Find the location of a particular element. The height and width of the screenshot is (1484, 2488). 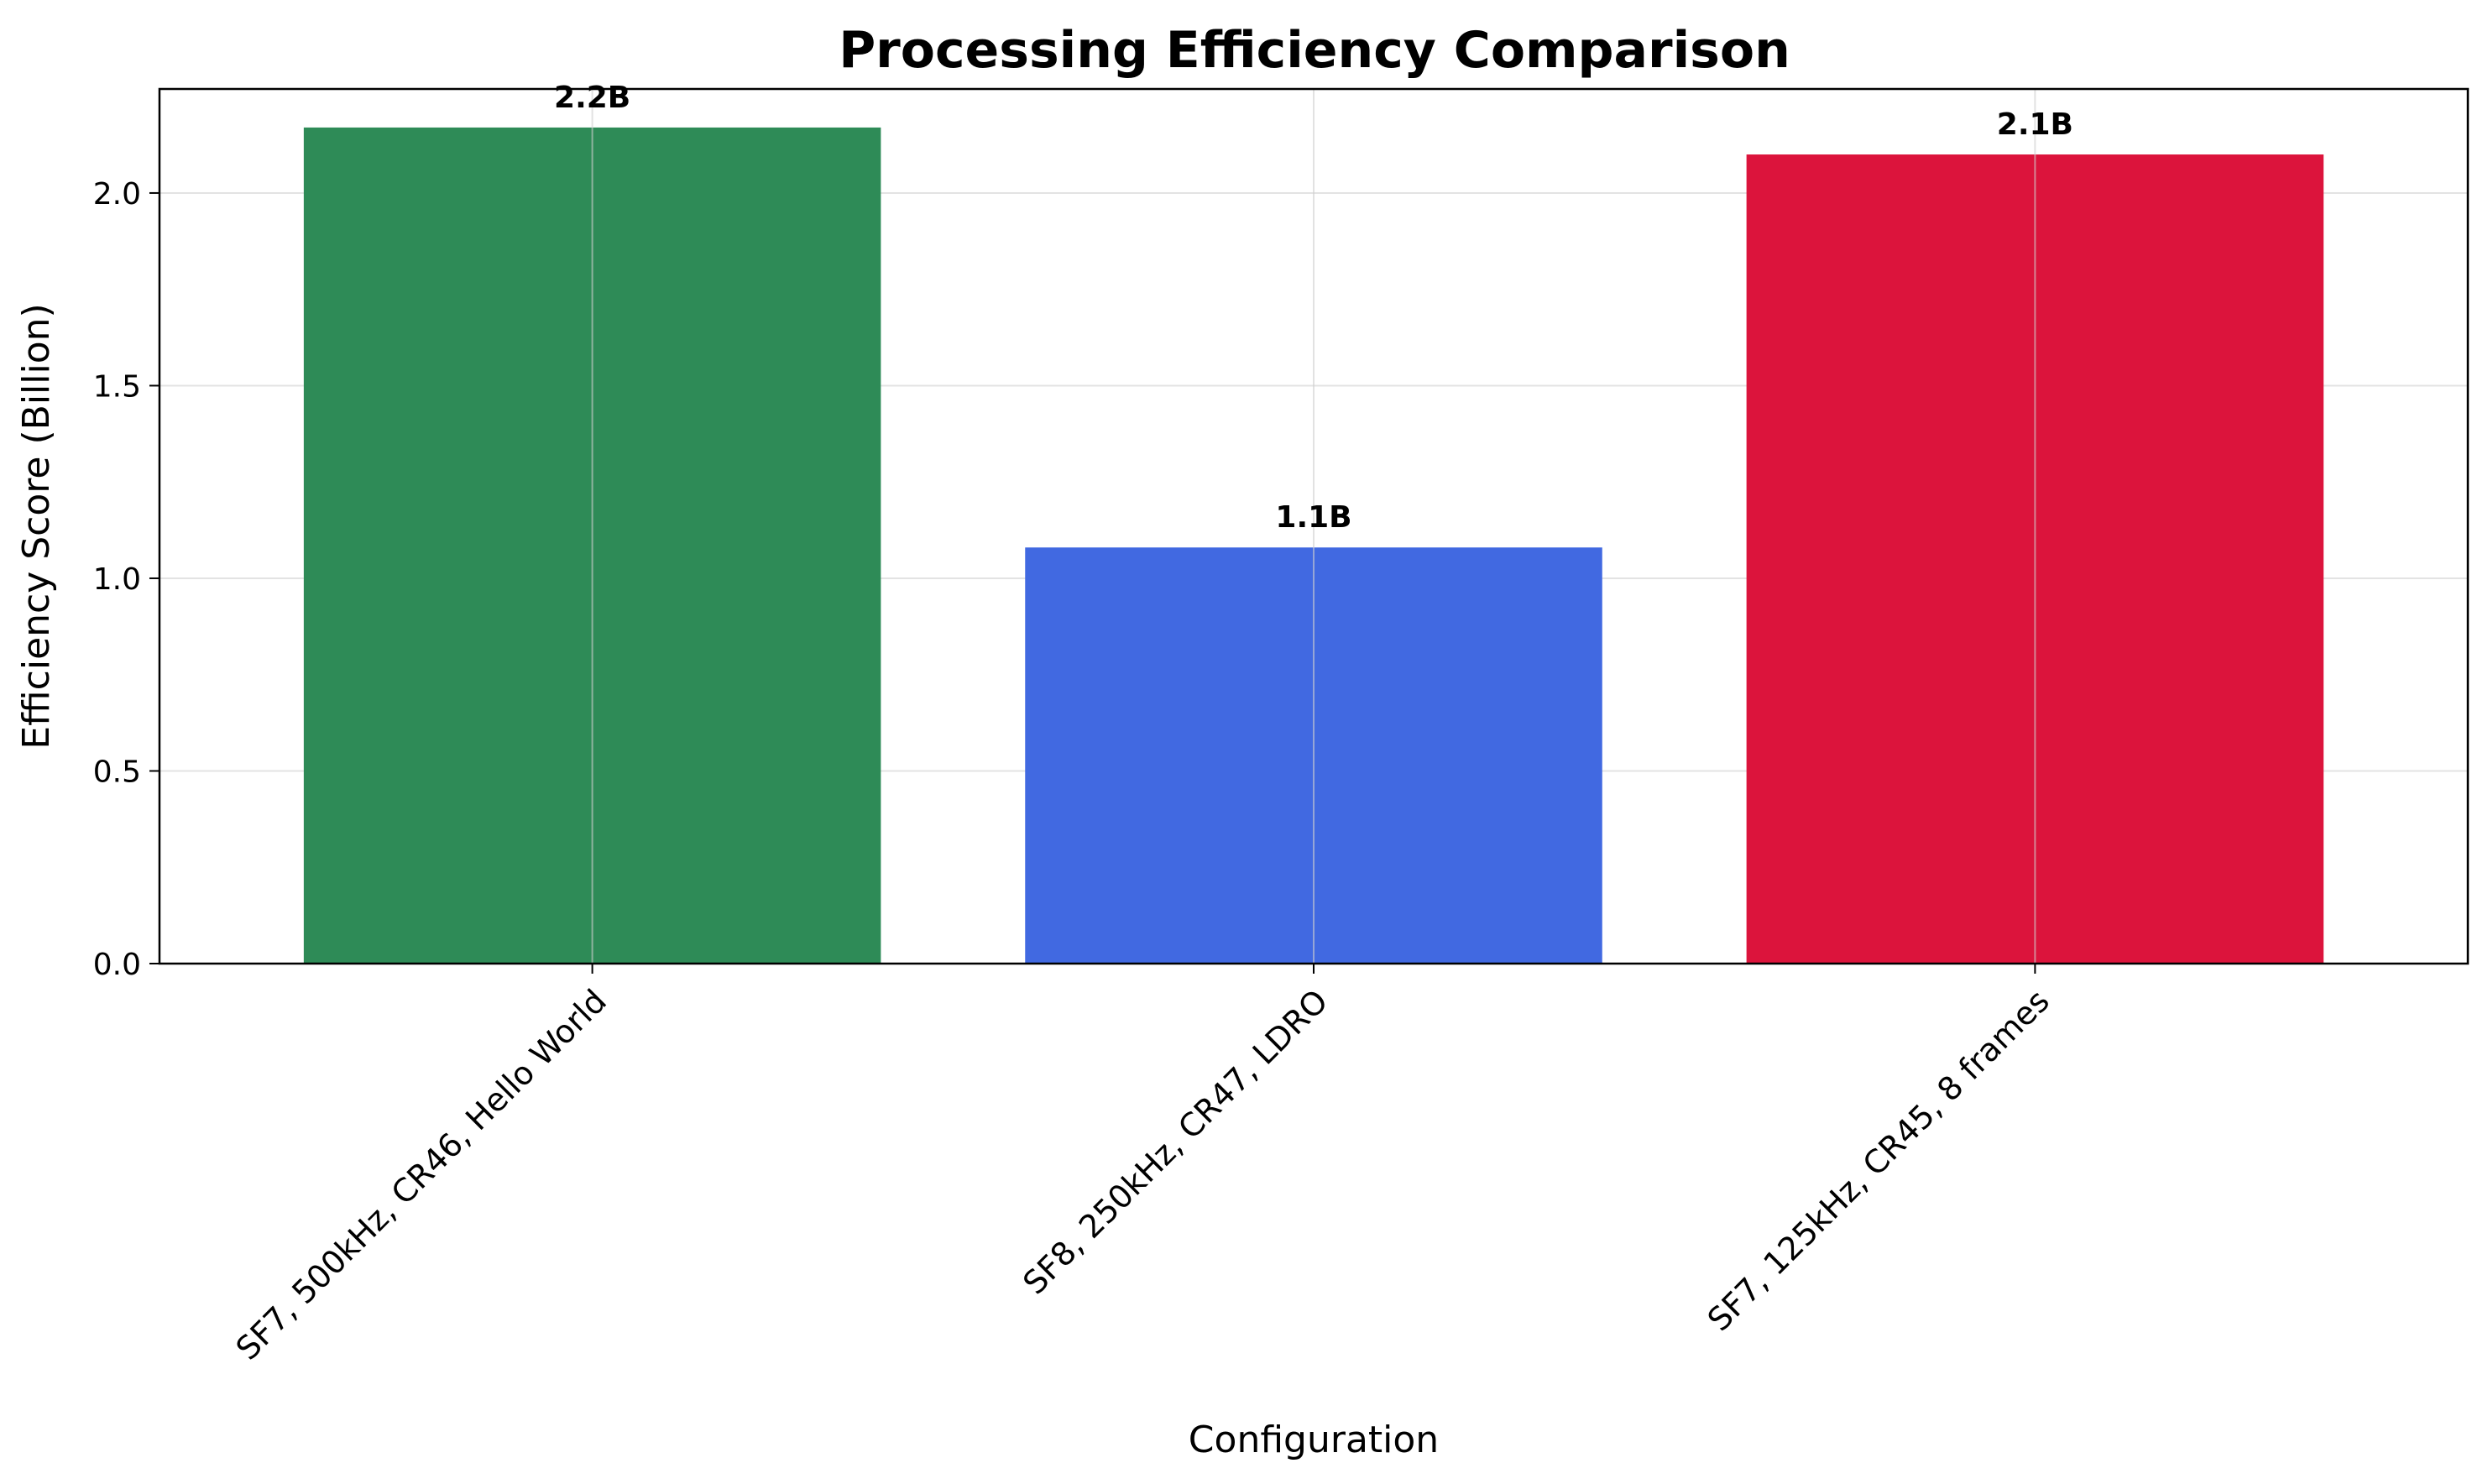

y-tick-label: 1.0 is located at coordinates (117, 579).